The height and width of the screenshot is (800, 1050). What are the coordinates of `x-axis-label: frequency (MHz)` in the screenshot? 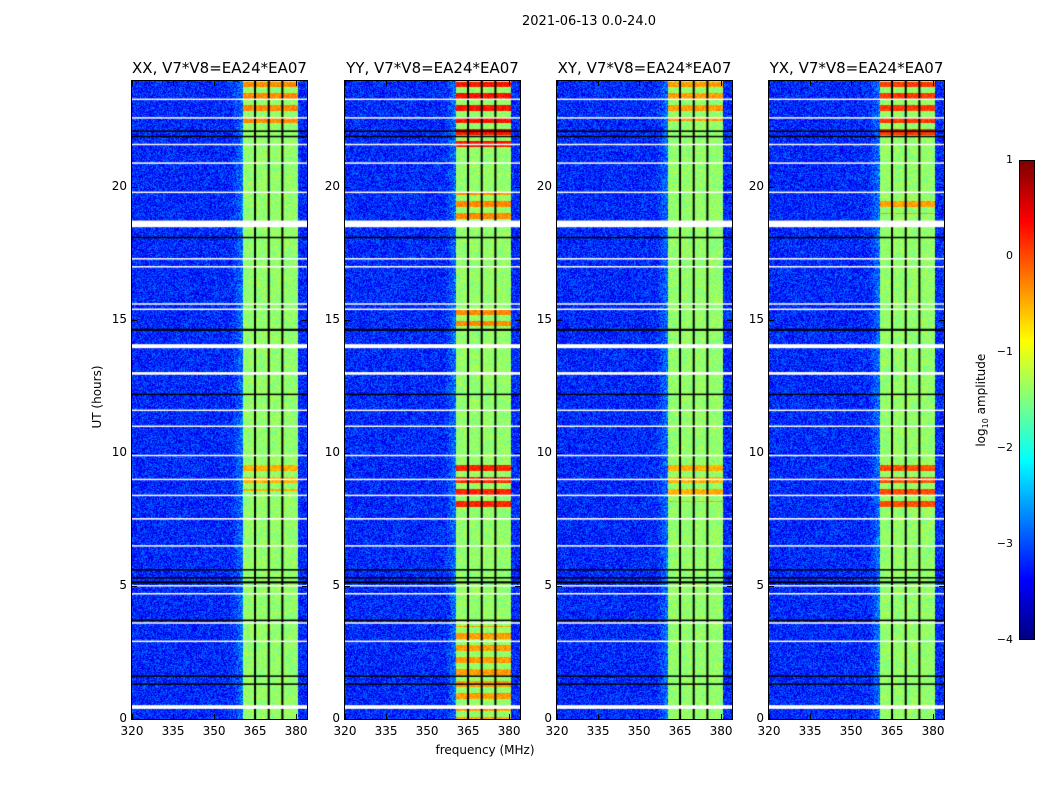 It's located at (485, 750).